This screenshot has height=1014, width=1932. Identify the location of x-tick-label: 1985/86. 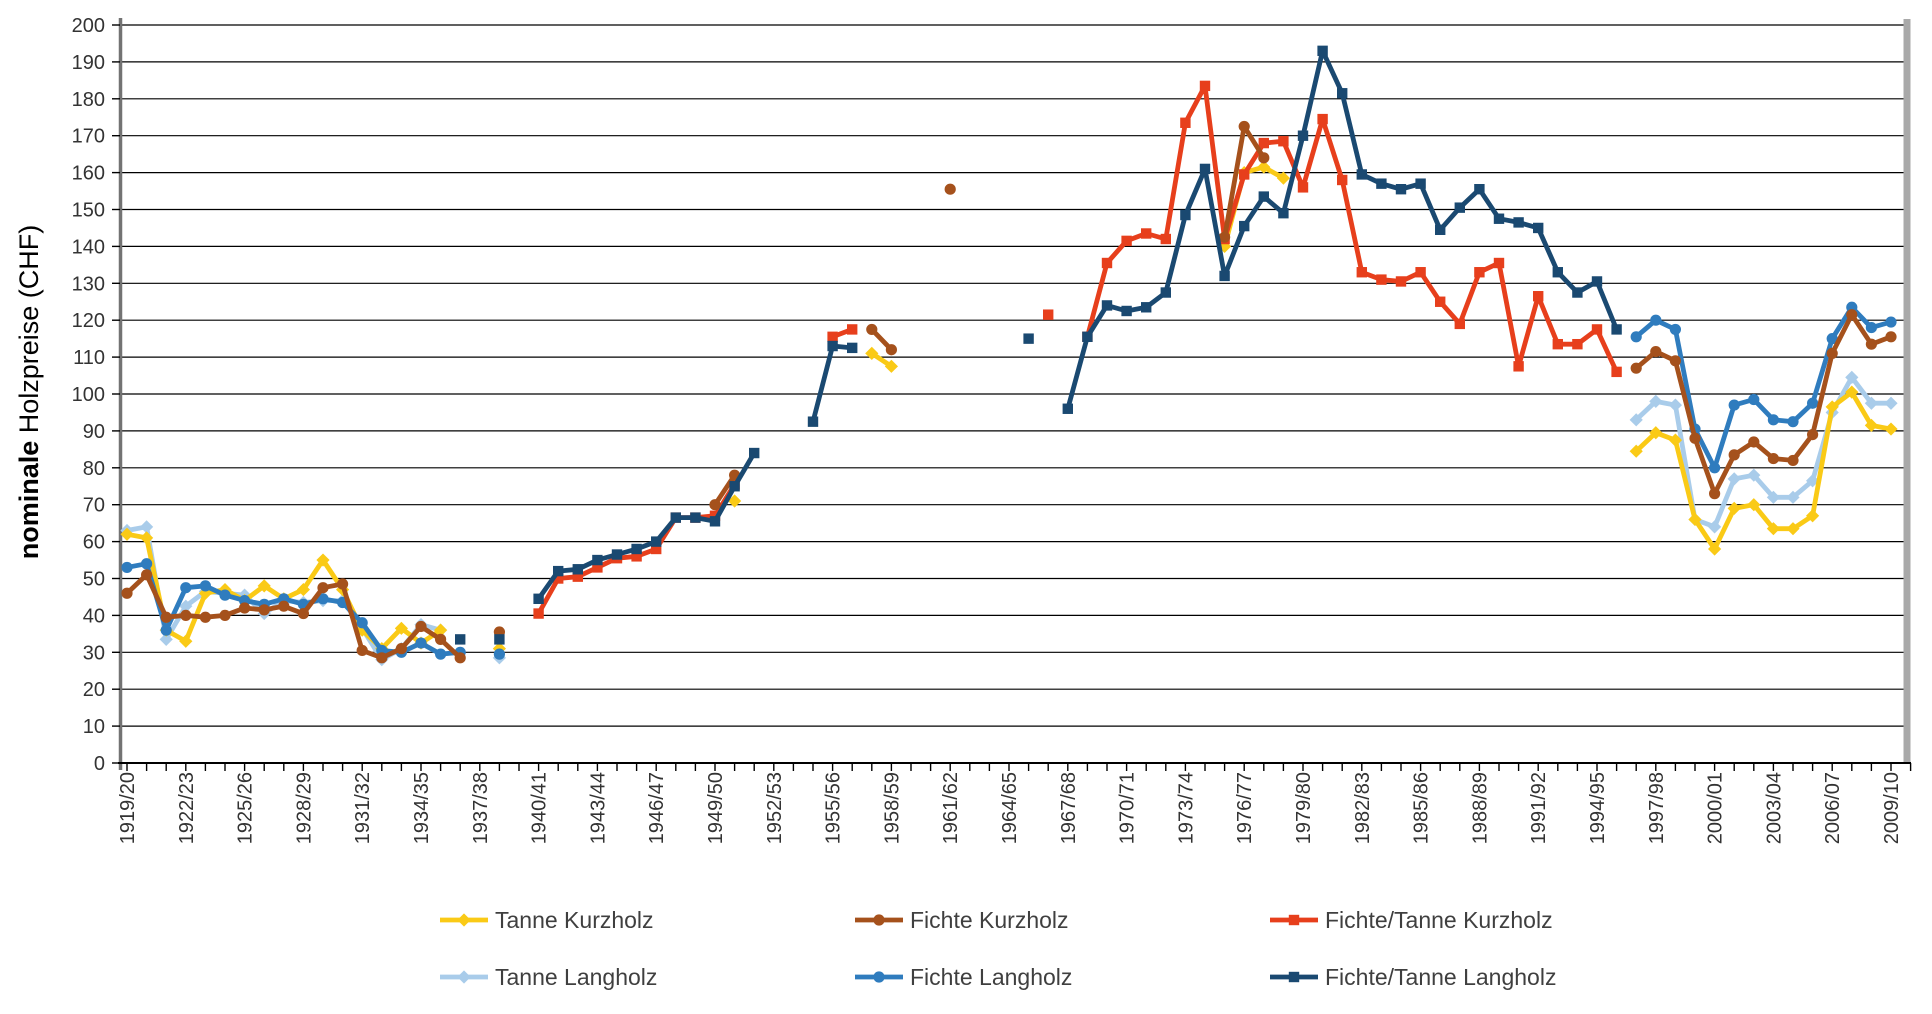
(1422, 808).